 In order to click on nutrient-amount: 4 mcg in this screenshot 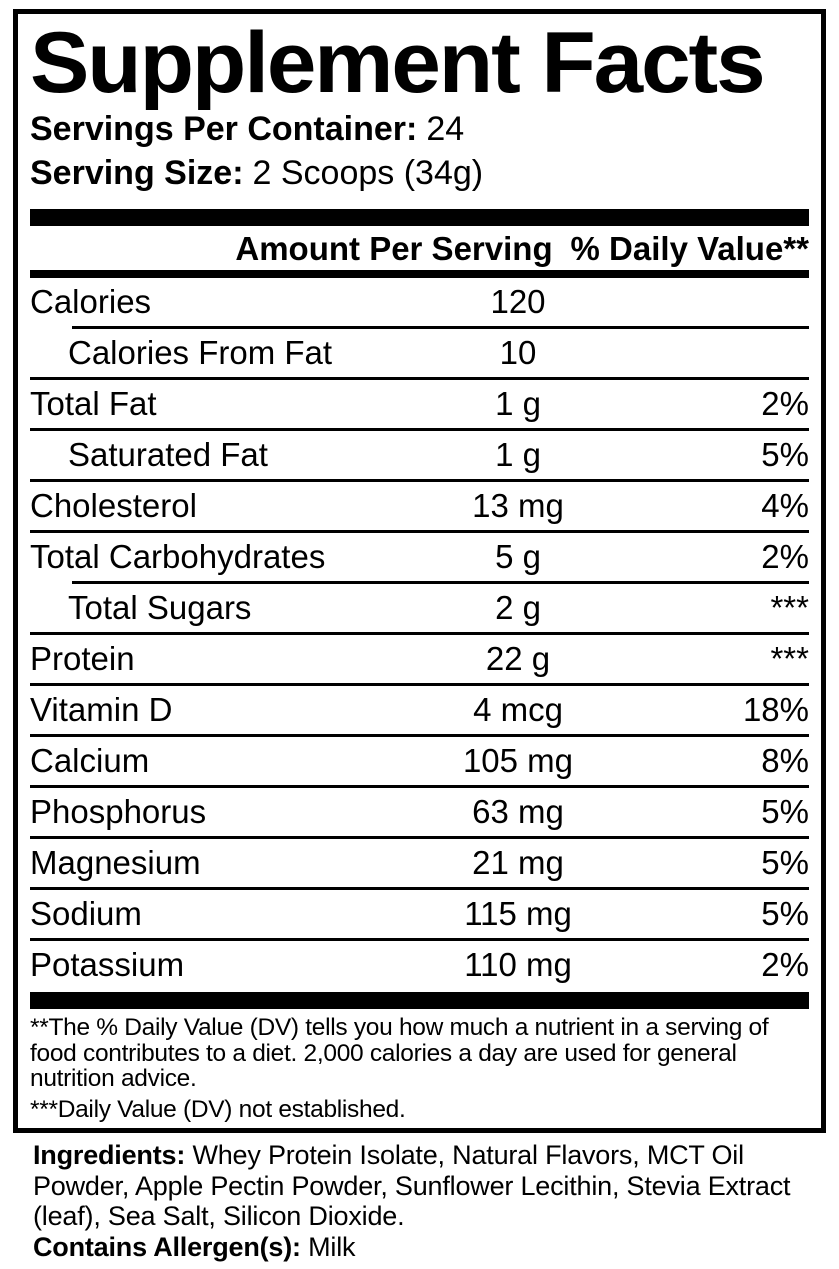, I will do `click(518, 709)`.